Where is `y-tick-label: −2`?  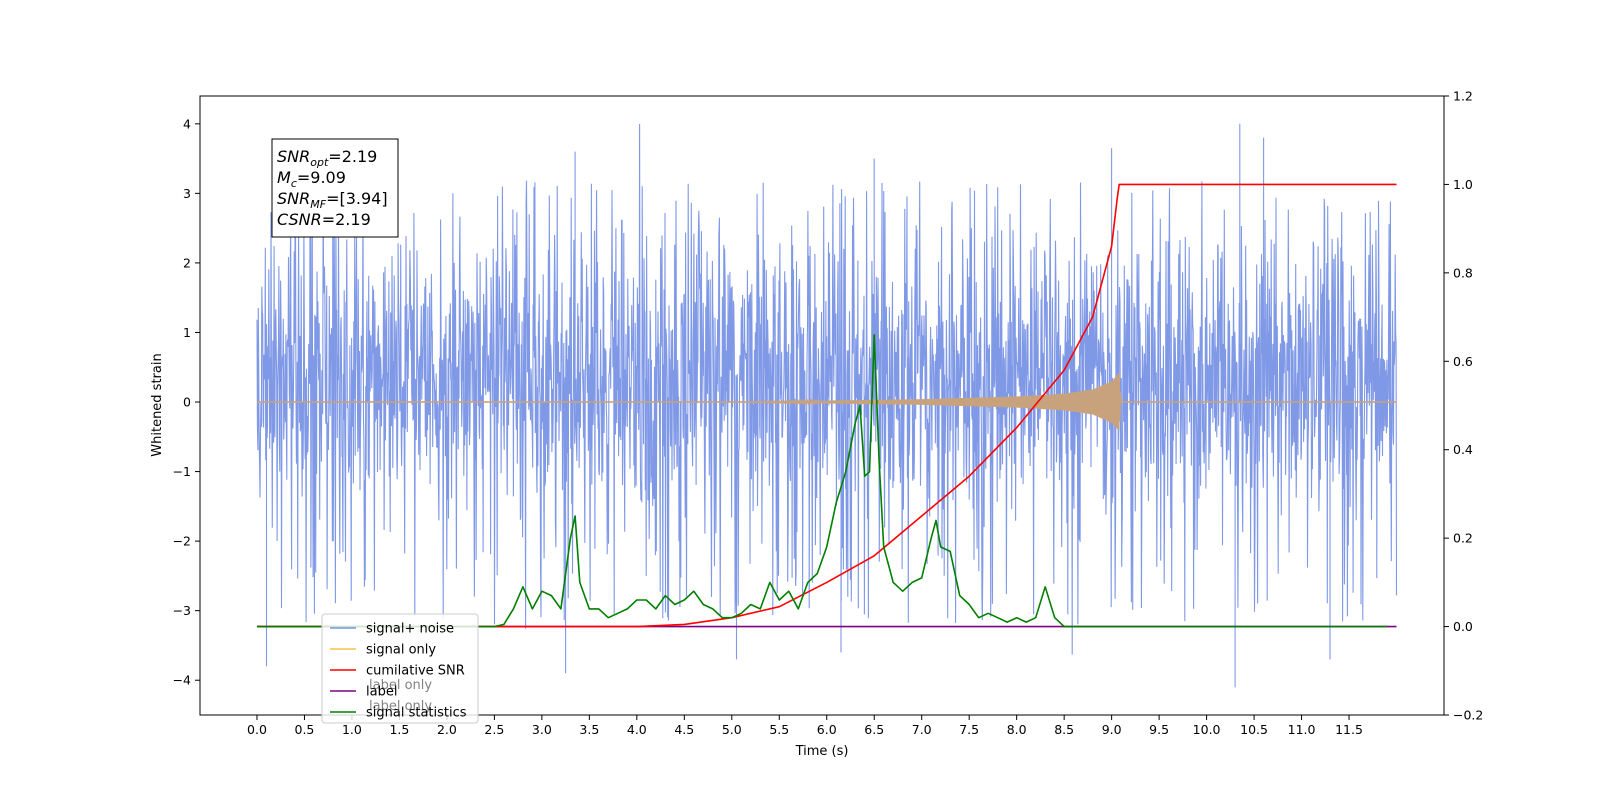 y-tick-label: −2 is located at coordinates (182, 541).